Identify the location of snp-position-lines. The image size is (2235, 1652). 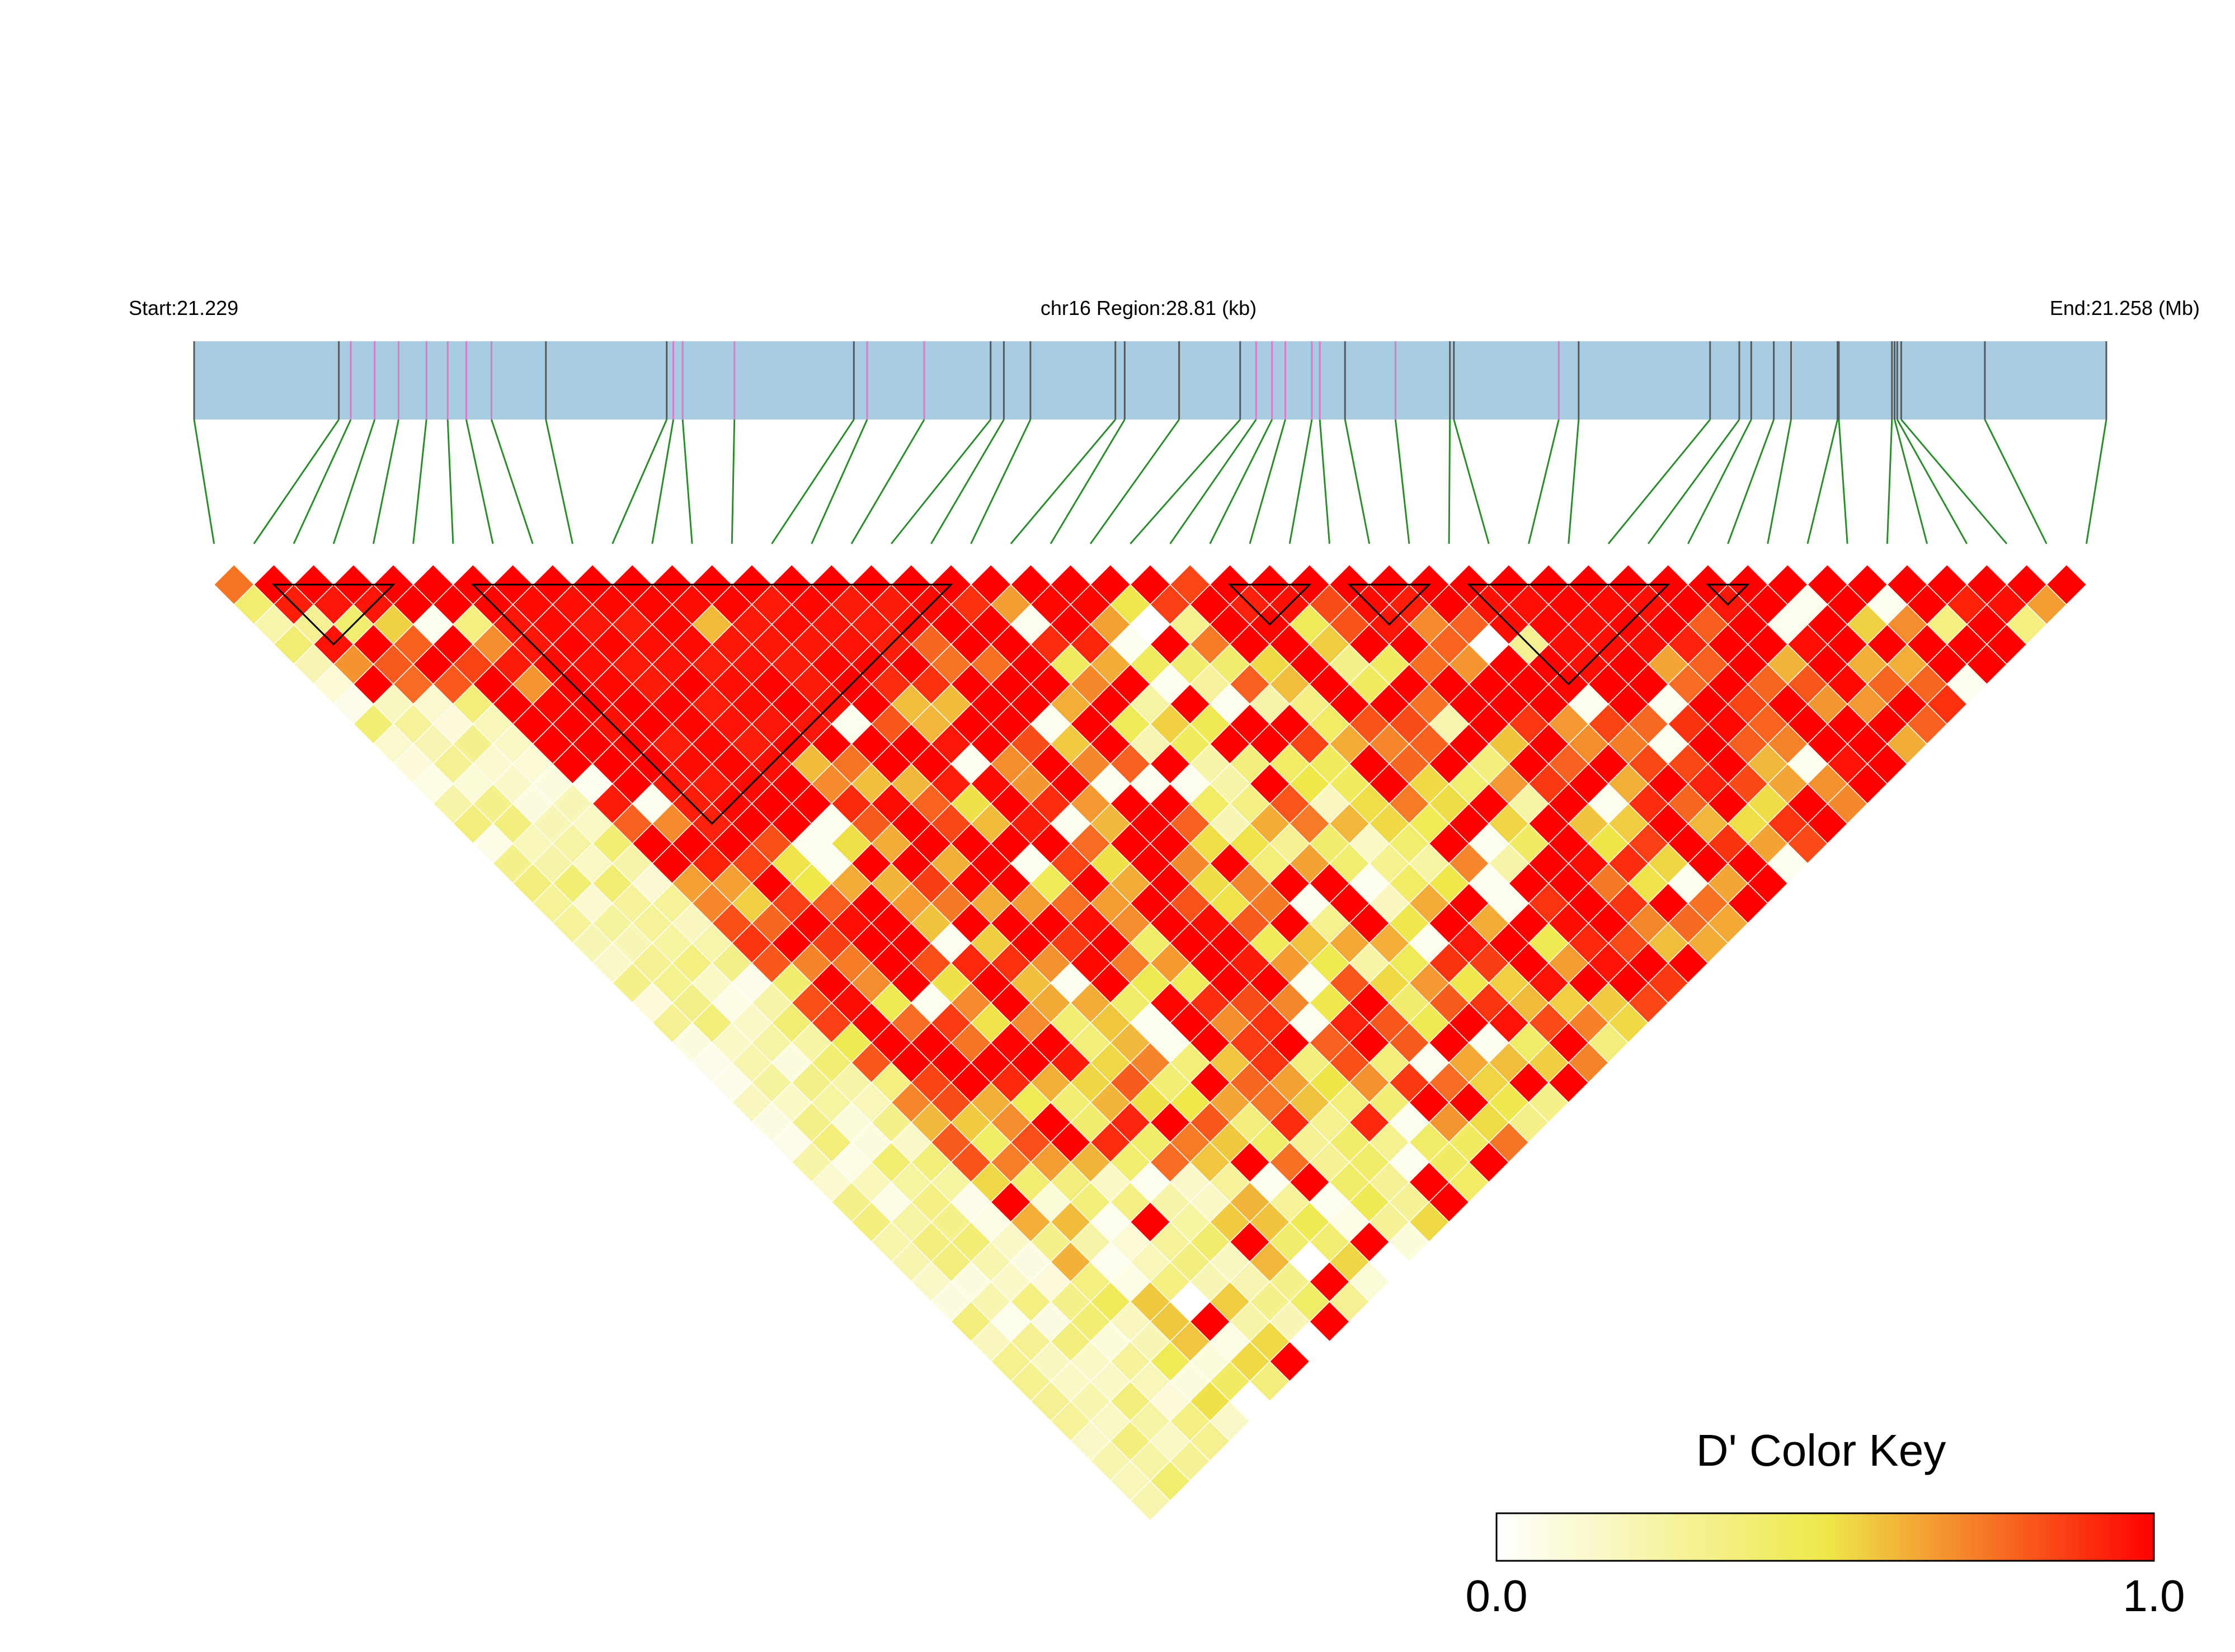
(1150, 381).